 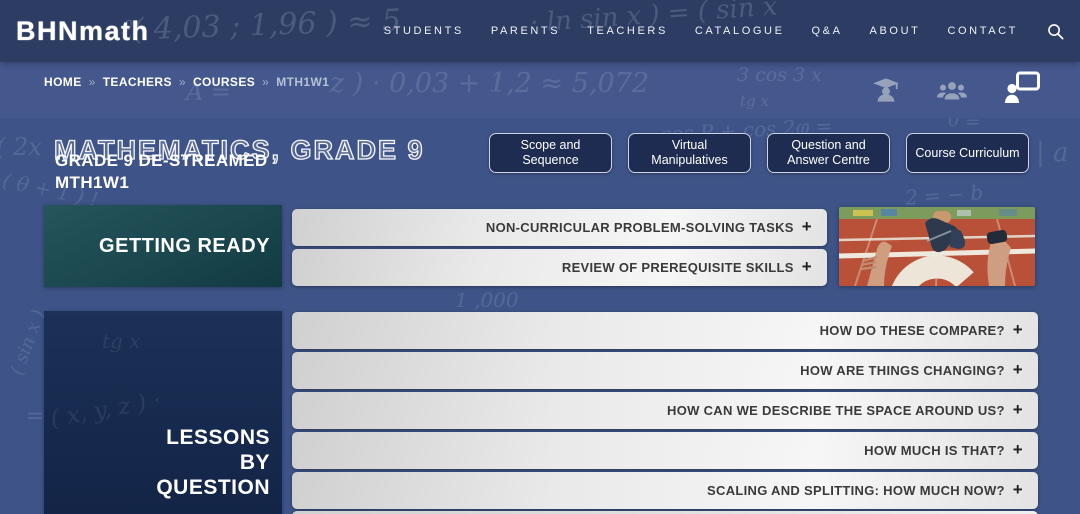 I want to click on accordion-item-scaling-and-splitting: SCALING AND SPLITTING: HOW MUCH NOW? +, so click(x=665, y=490).